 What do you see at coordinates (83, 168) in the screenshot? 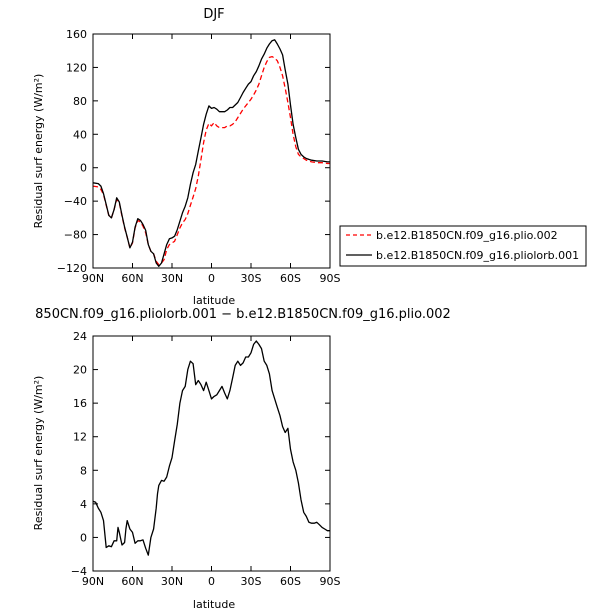
I see `top-y-tick-label: 0` at bounding box center [83, 168].